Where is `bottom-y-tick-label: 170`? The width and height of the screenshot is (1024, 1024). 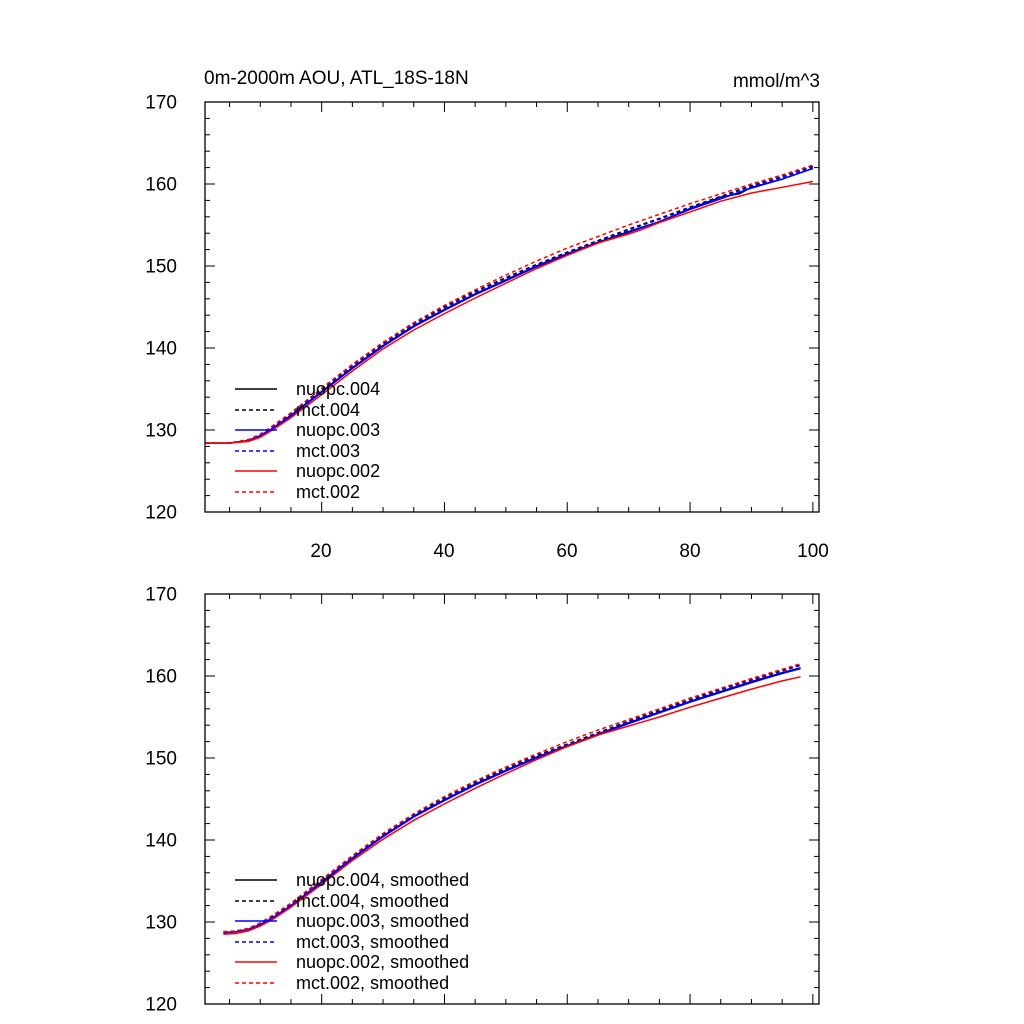
bottom-y-tick-label: 170 is located at coordinates (161, 595).